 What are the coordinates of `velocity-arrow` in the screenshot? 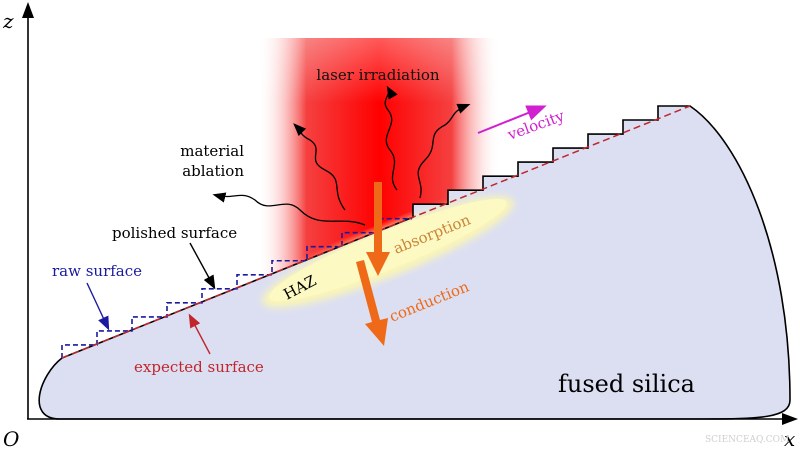 It's located at (512, 119).